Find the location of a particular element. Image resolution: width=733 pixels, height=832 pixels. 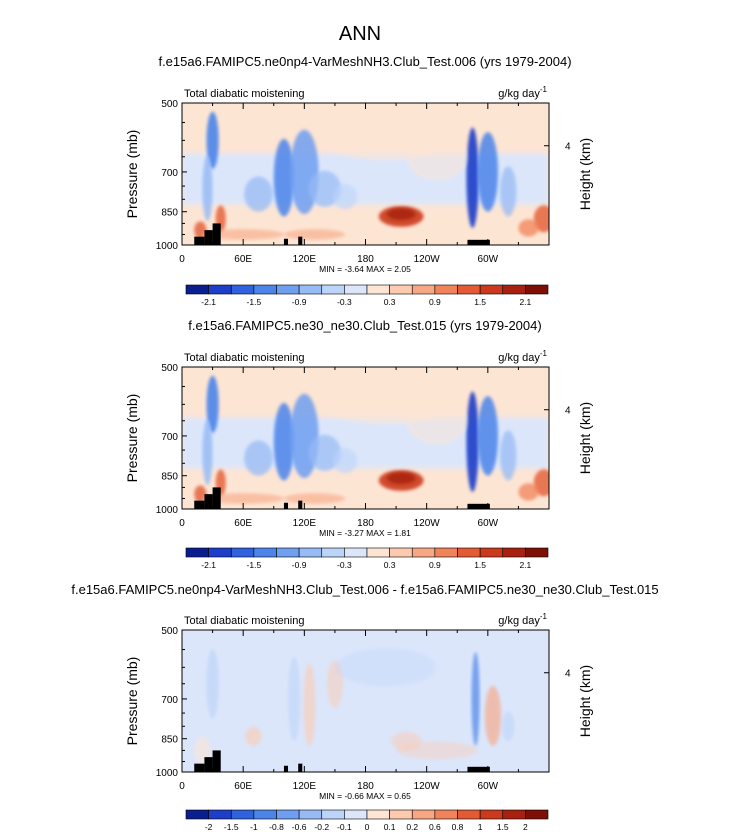

colorbar-label: 1 is located at coordinates (480, 827).